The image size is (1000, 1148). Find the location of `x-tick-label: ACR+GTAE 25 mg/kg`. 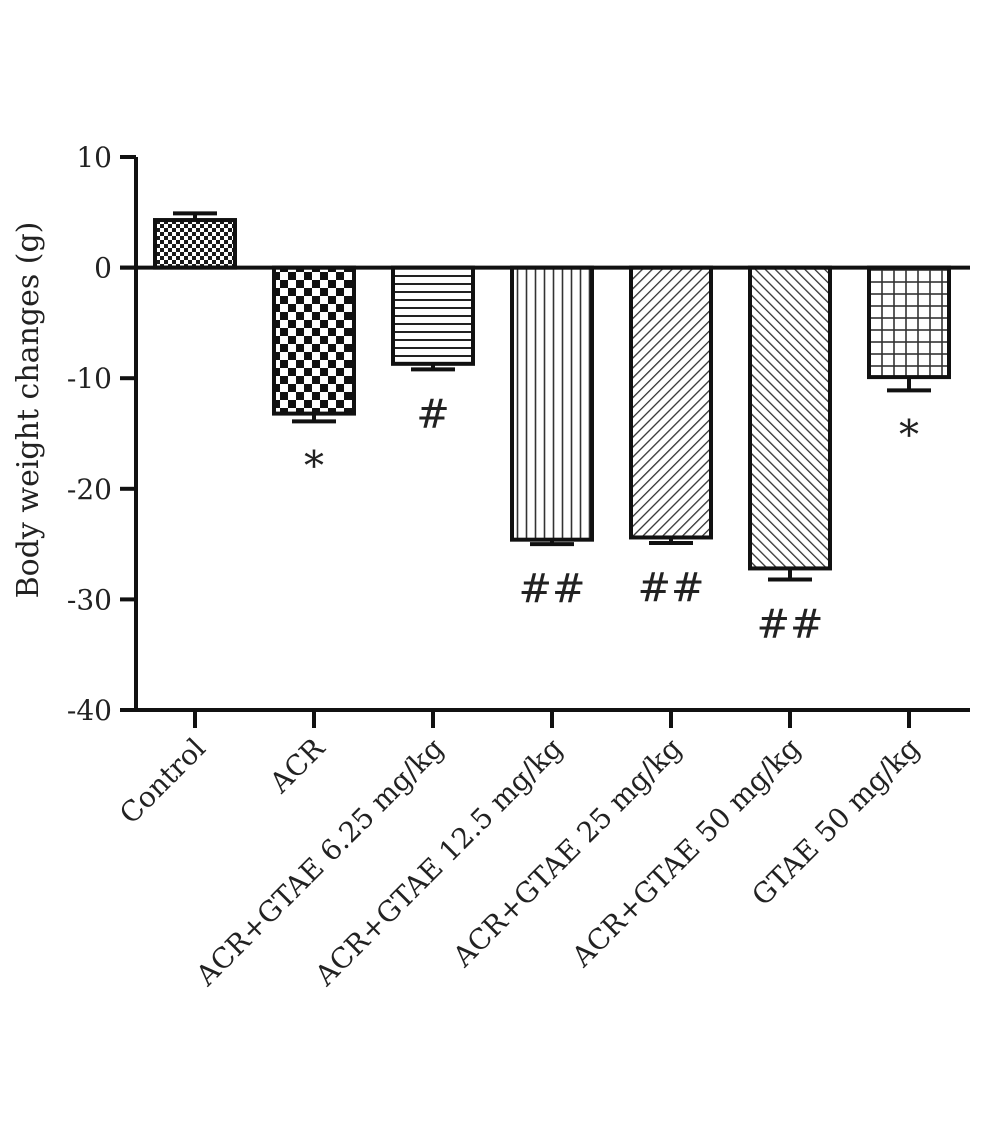

x-tick-label: ACR+GTAE 25 mg/kg is located at coordinates (567, 853).